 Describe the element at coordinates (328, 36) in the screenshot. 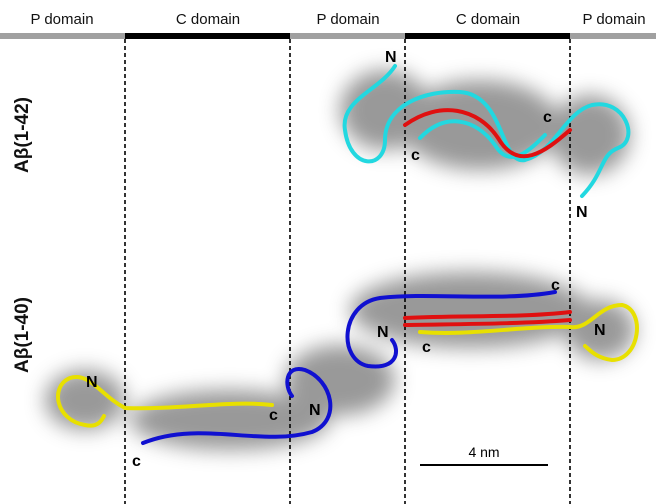

I see `domain-bar` at that location.